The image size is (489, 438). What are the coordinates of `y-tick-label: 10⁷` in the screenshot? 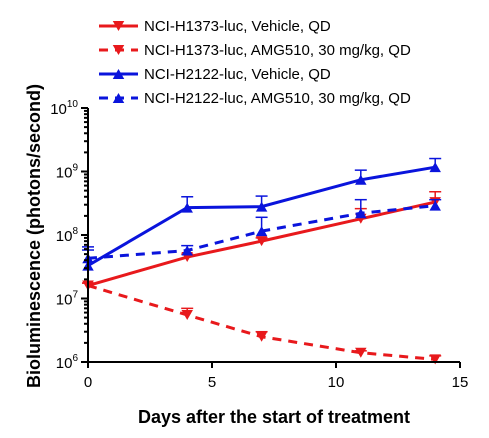 It's located at (67, 299).